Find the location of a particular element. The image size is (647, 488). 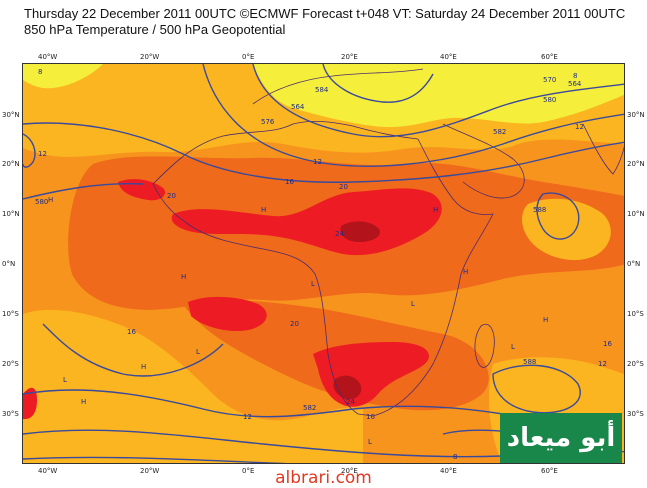

coastline-india is located at coordinates (603, 149).